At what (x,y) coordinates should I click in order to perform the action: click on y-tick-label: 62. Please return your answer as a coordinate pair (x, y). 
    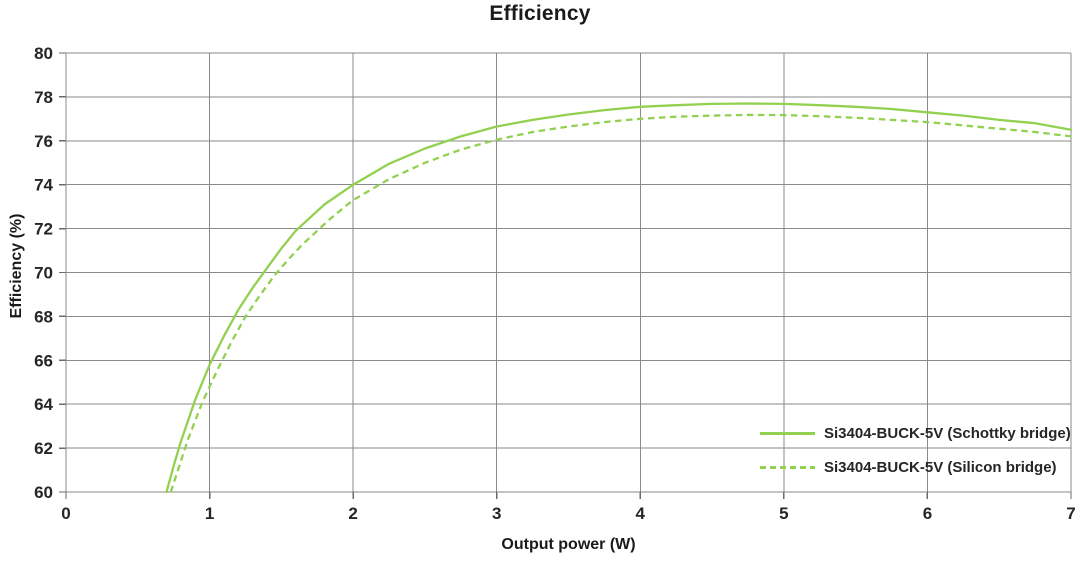
    Looking at the image, I should click on (43, 448).